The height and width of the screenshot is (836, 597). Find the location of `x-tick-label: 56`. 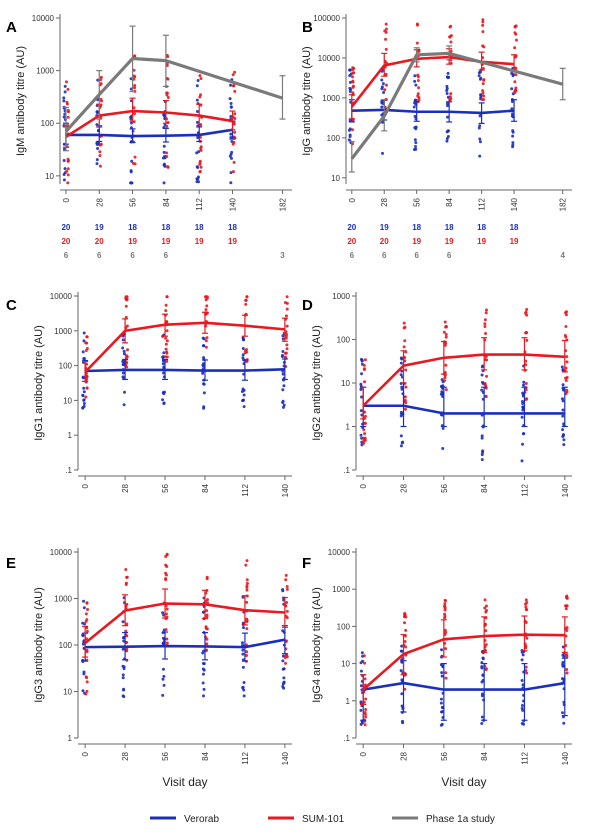

x-tick-label: 56 is located at coordinates (165, 487).